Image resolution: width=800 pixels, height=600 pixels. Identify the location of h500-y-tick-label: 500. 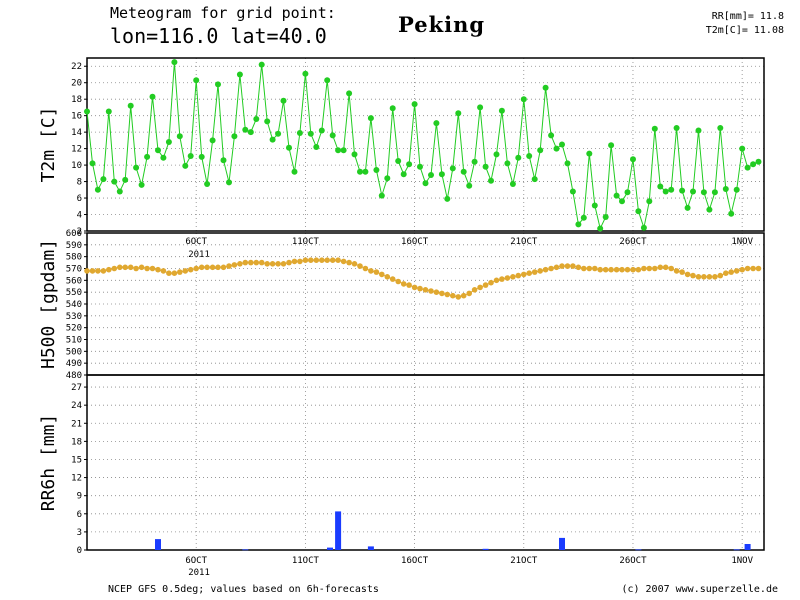
(74, 352).